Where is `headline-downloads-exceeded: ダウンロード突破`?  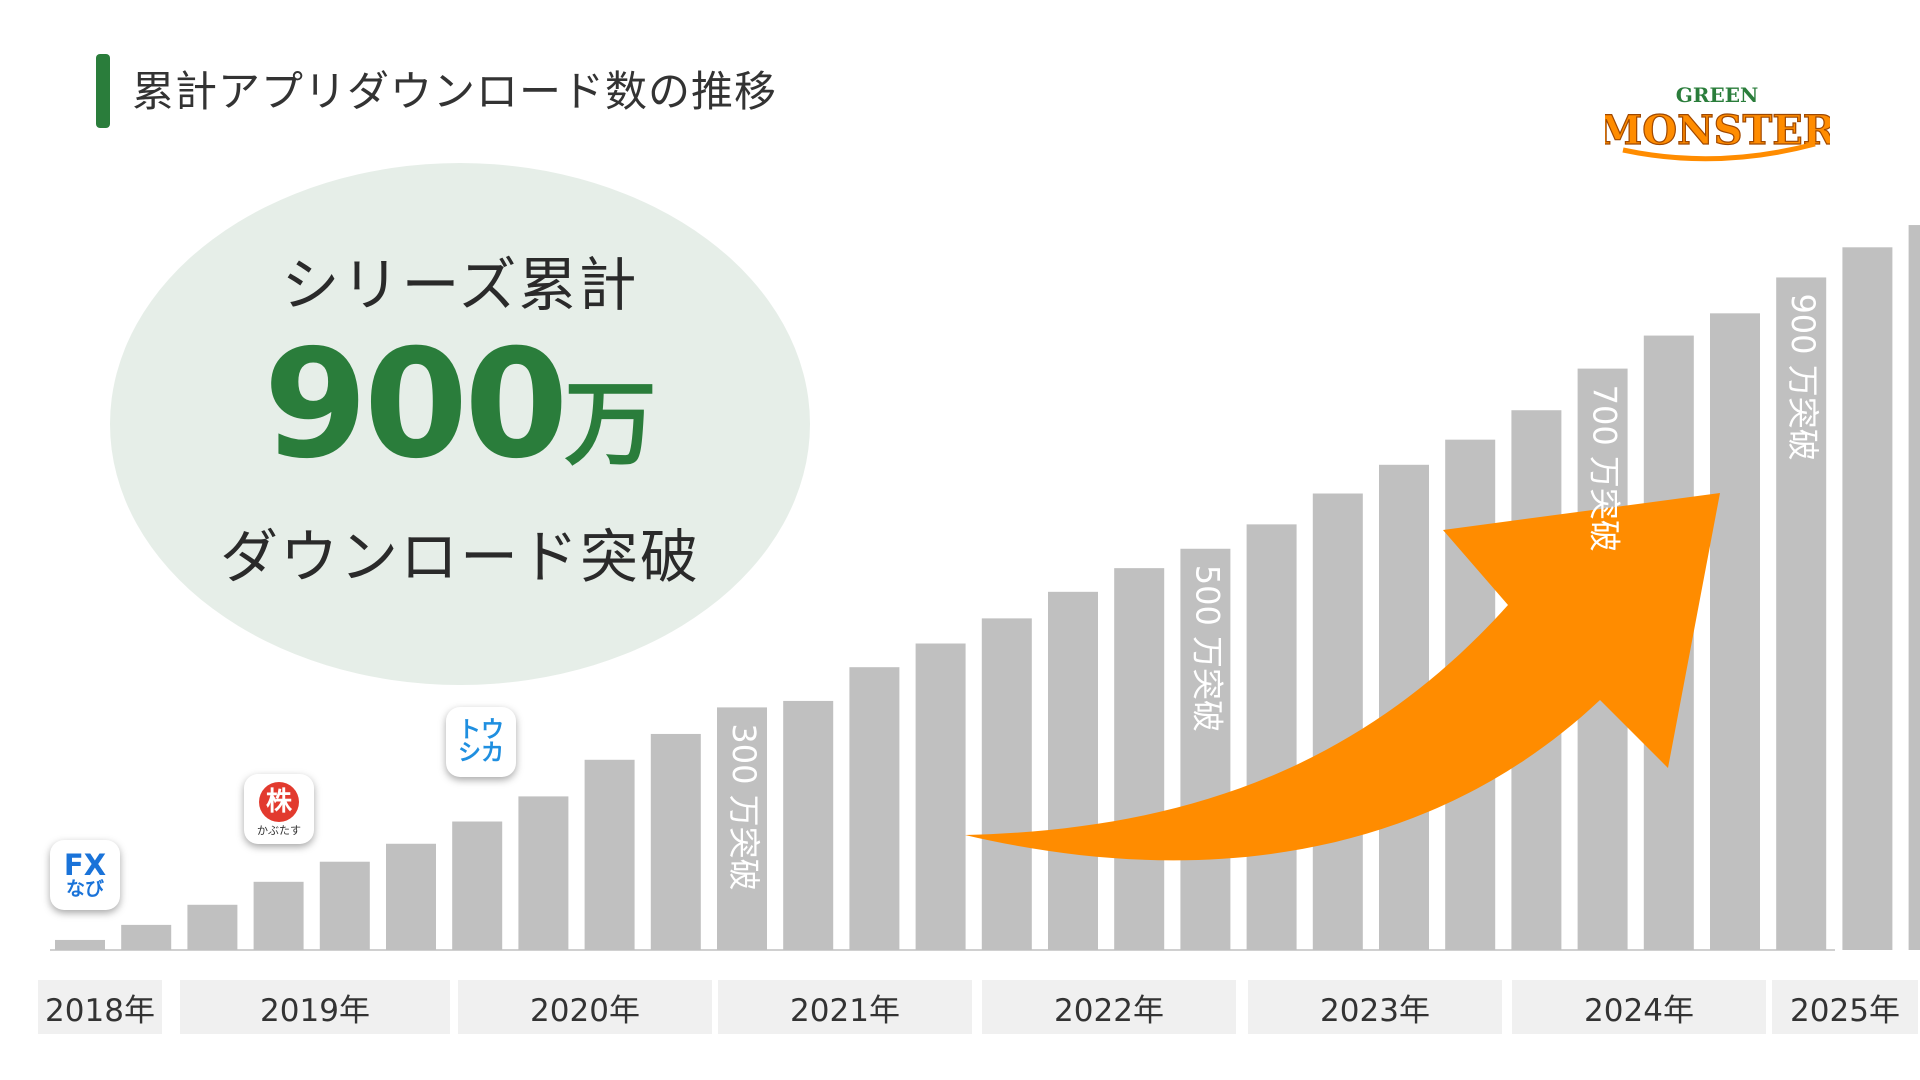
headline-downloads-exceeded: ダウンロード突破 is located at coordinates (459, 557).